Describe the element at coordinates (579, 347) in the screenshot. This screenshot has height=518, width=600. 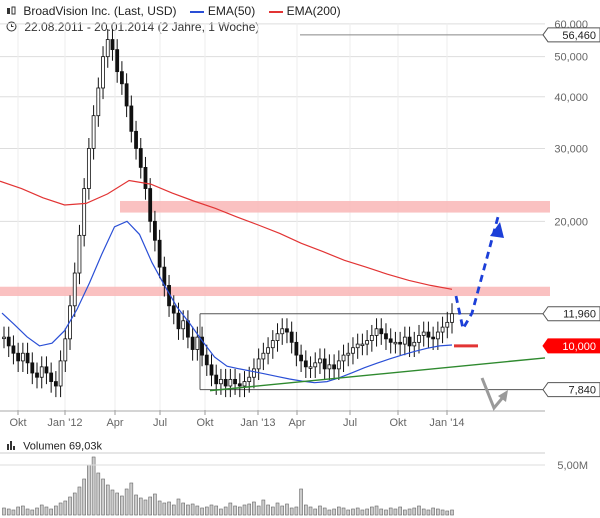
I see `price-tag-label: 10,000` at that location.